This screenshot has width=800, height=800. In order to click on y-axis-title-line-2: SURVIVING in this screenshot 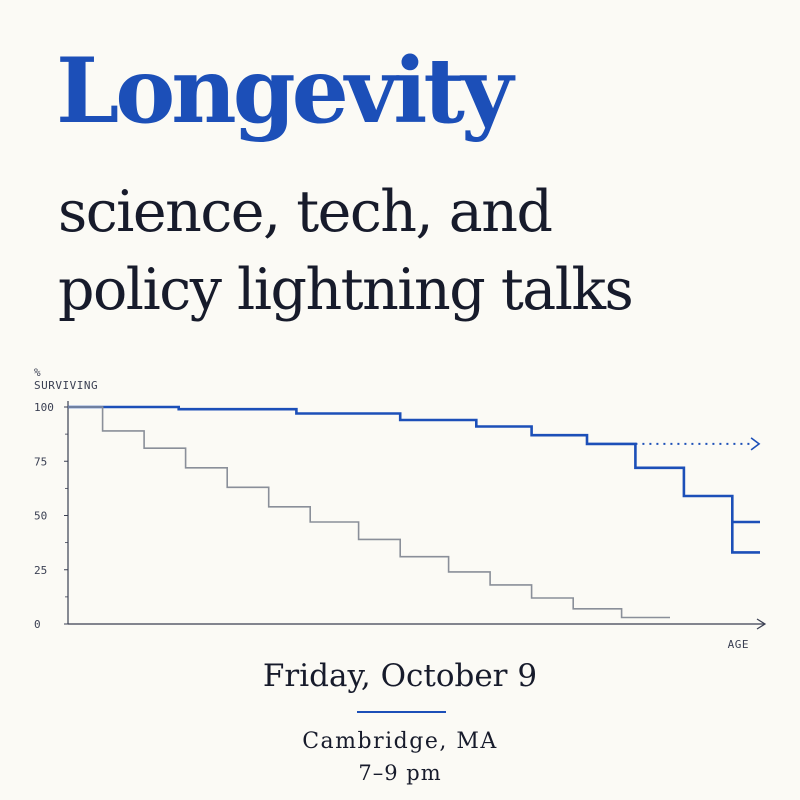, I will do `click(66, 385)`.